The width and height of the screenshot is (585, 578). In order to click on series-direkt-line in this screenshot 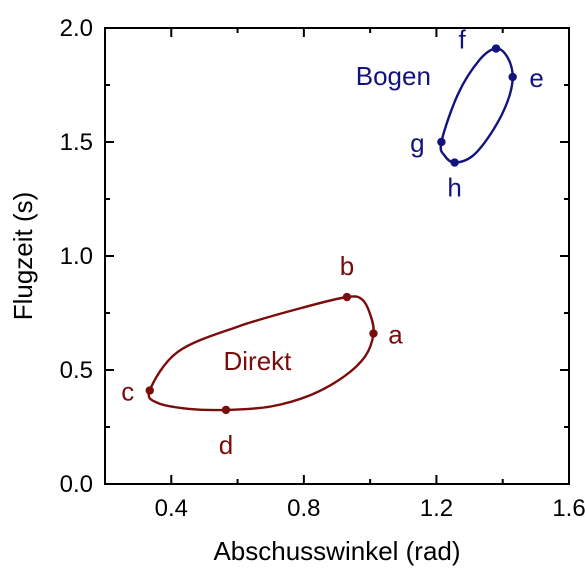, I will do `click(261, 353)`.